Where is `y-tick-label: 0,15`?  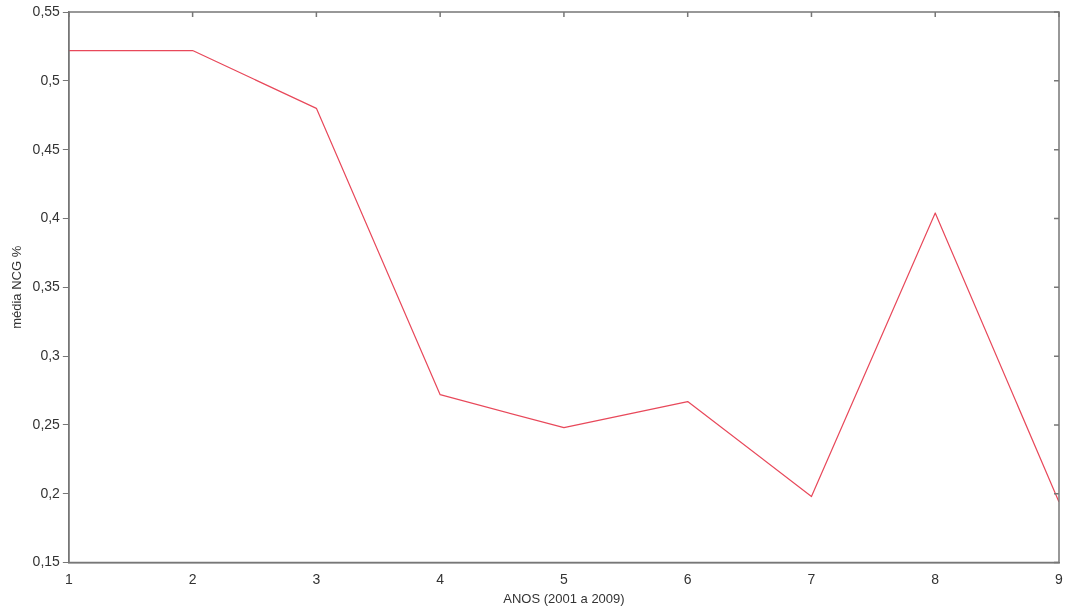 y-tick-label: 0,15 is located at coordinates (46, 561).